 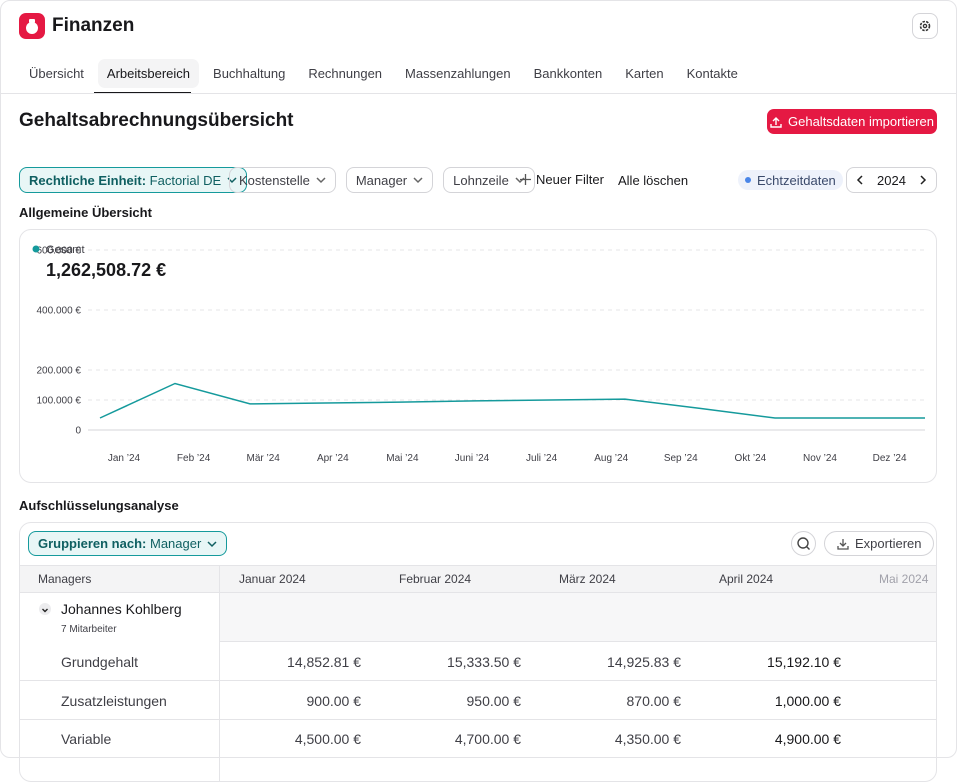 What do you see at coordinates (121, 609) in the screenshot?
I see `group-name: Johannes Kohlberg` at bounding box center [121, 609].